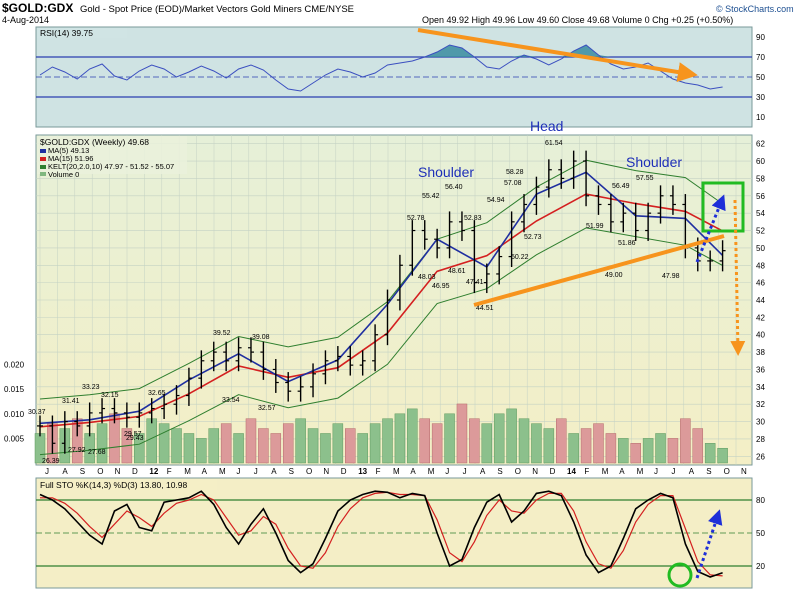 The image size is (800, 594). What do you see at coordinates (499, 471) in the screenshot?
I see `x-tick-label: S` at bounding box center [499, 471].